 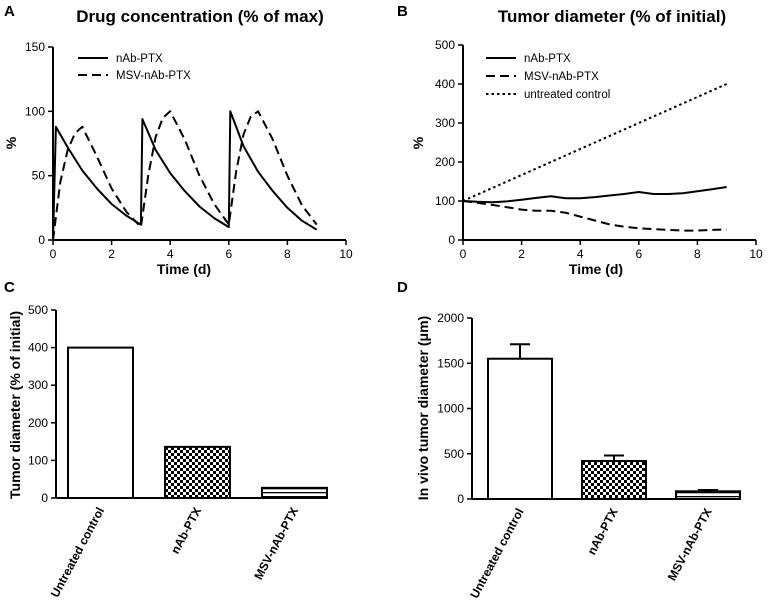 I want to click on chart-c-bar-msv-nab-ptx, so click(x=294, y=492).